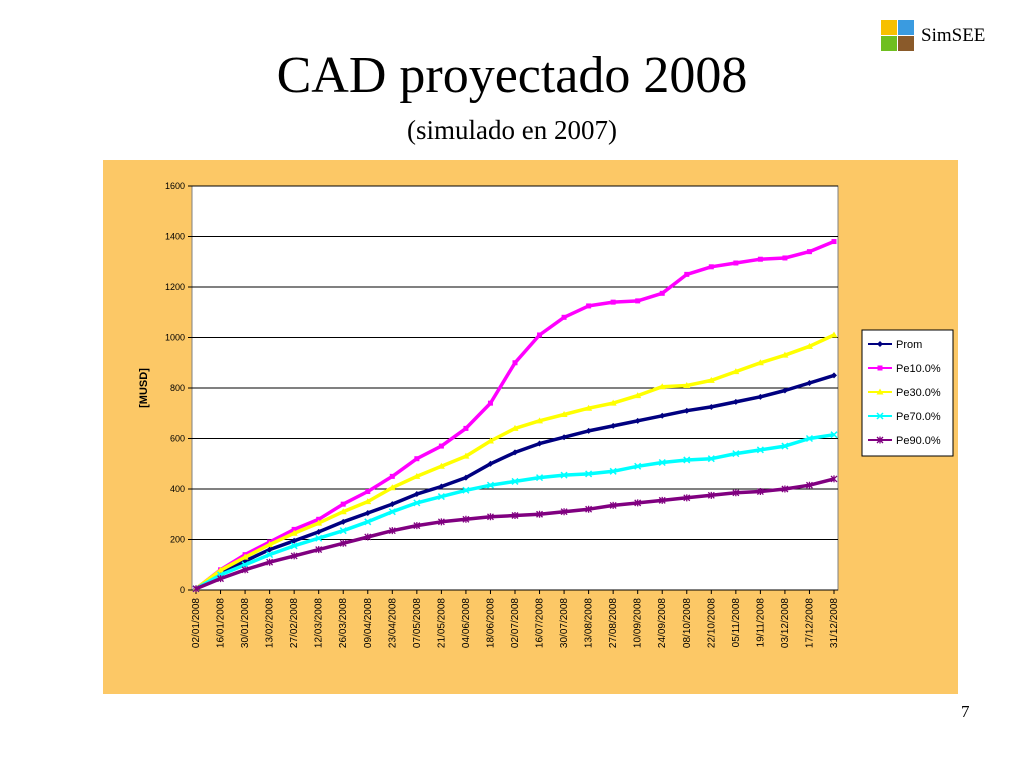  What do you see at coordinates (540, 623) in the screenshot?
I see `x-tick-label: 16/07/2008` at bounding box center [540, 623].